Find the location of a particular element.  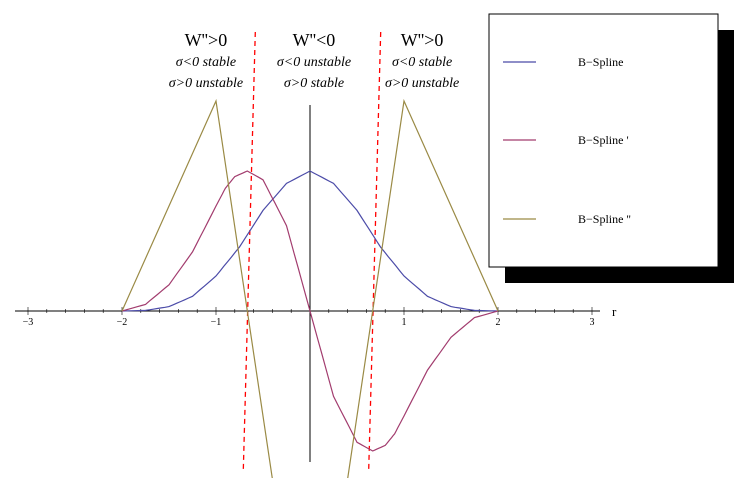

legend-entry: B−Spline is located at coordinates (600, 62).